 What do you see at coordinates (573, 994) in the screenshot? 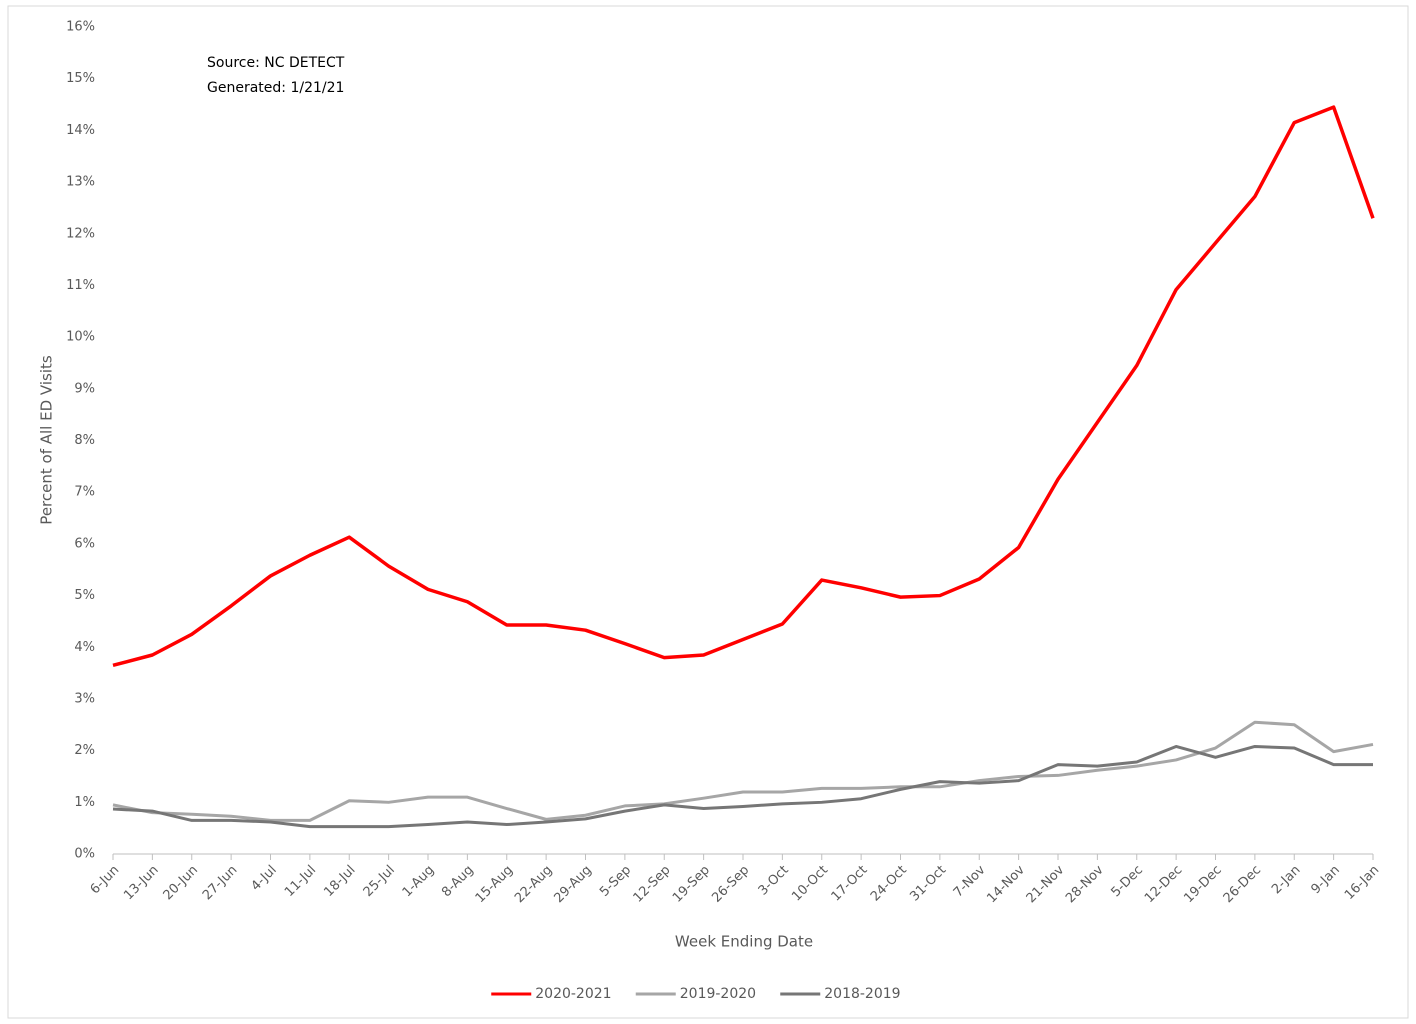
I see `legend-label: 2020-2021` at bounding box center [573, 994].